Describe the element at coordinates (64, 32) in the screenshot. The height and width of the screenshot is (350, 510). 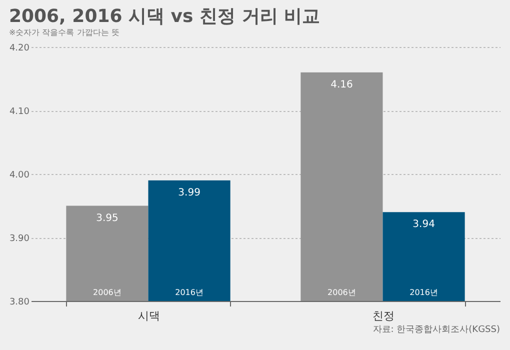
I see `chart-subtitle: ※숫자가 작을수록 가깝다는 뜻` at that location.